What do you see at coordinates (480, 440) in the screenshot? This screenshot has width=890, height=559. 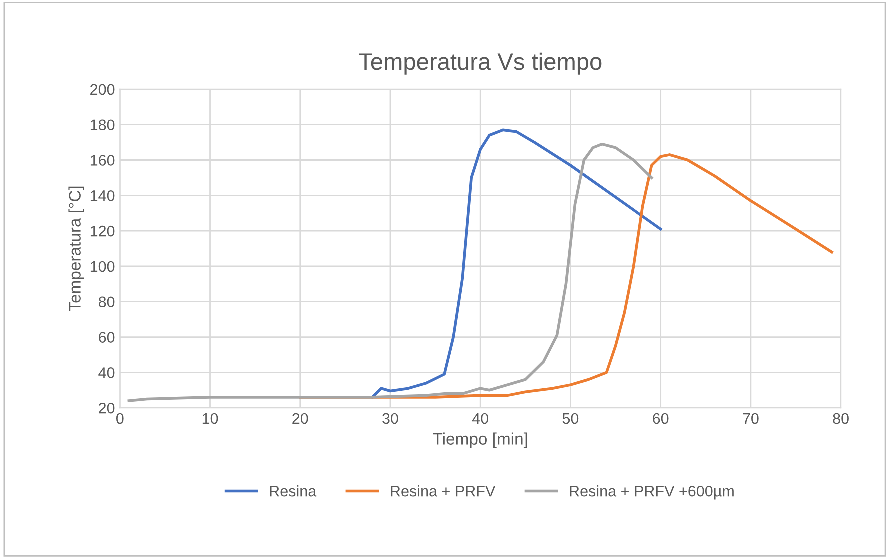 I see `x-axis-title: Tiempo [min]` at bounding box center [480, 440].